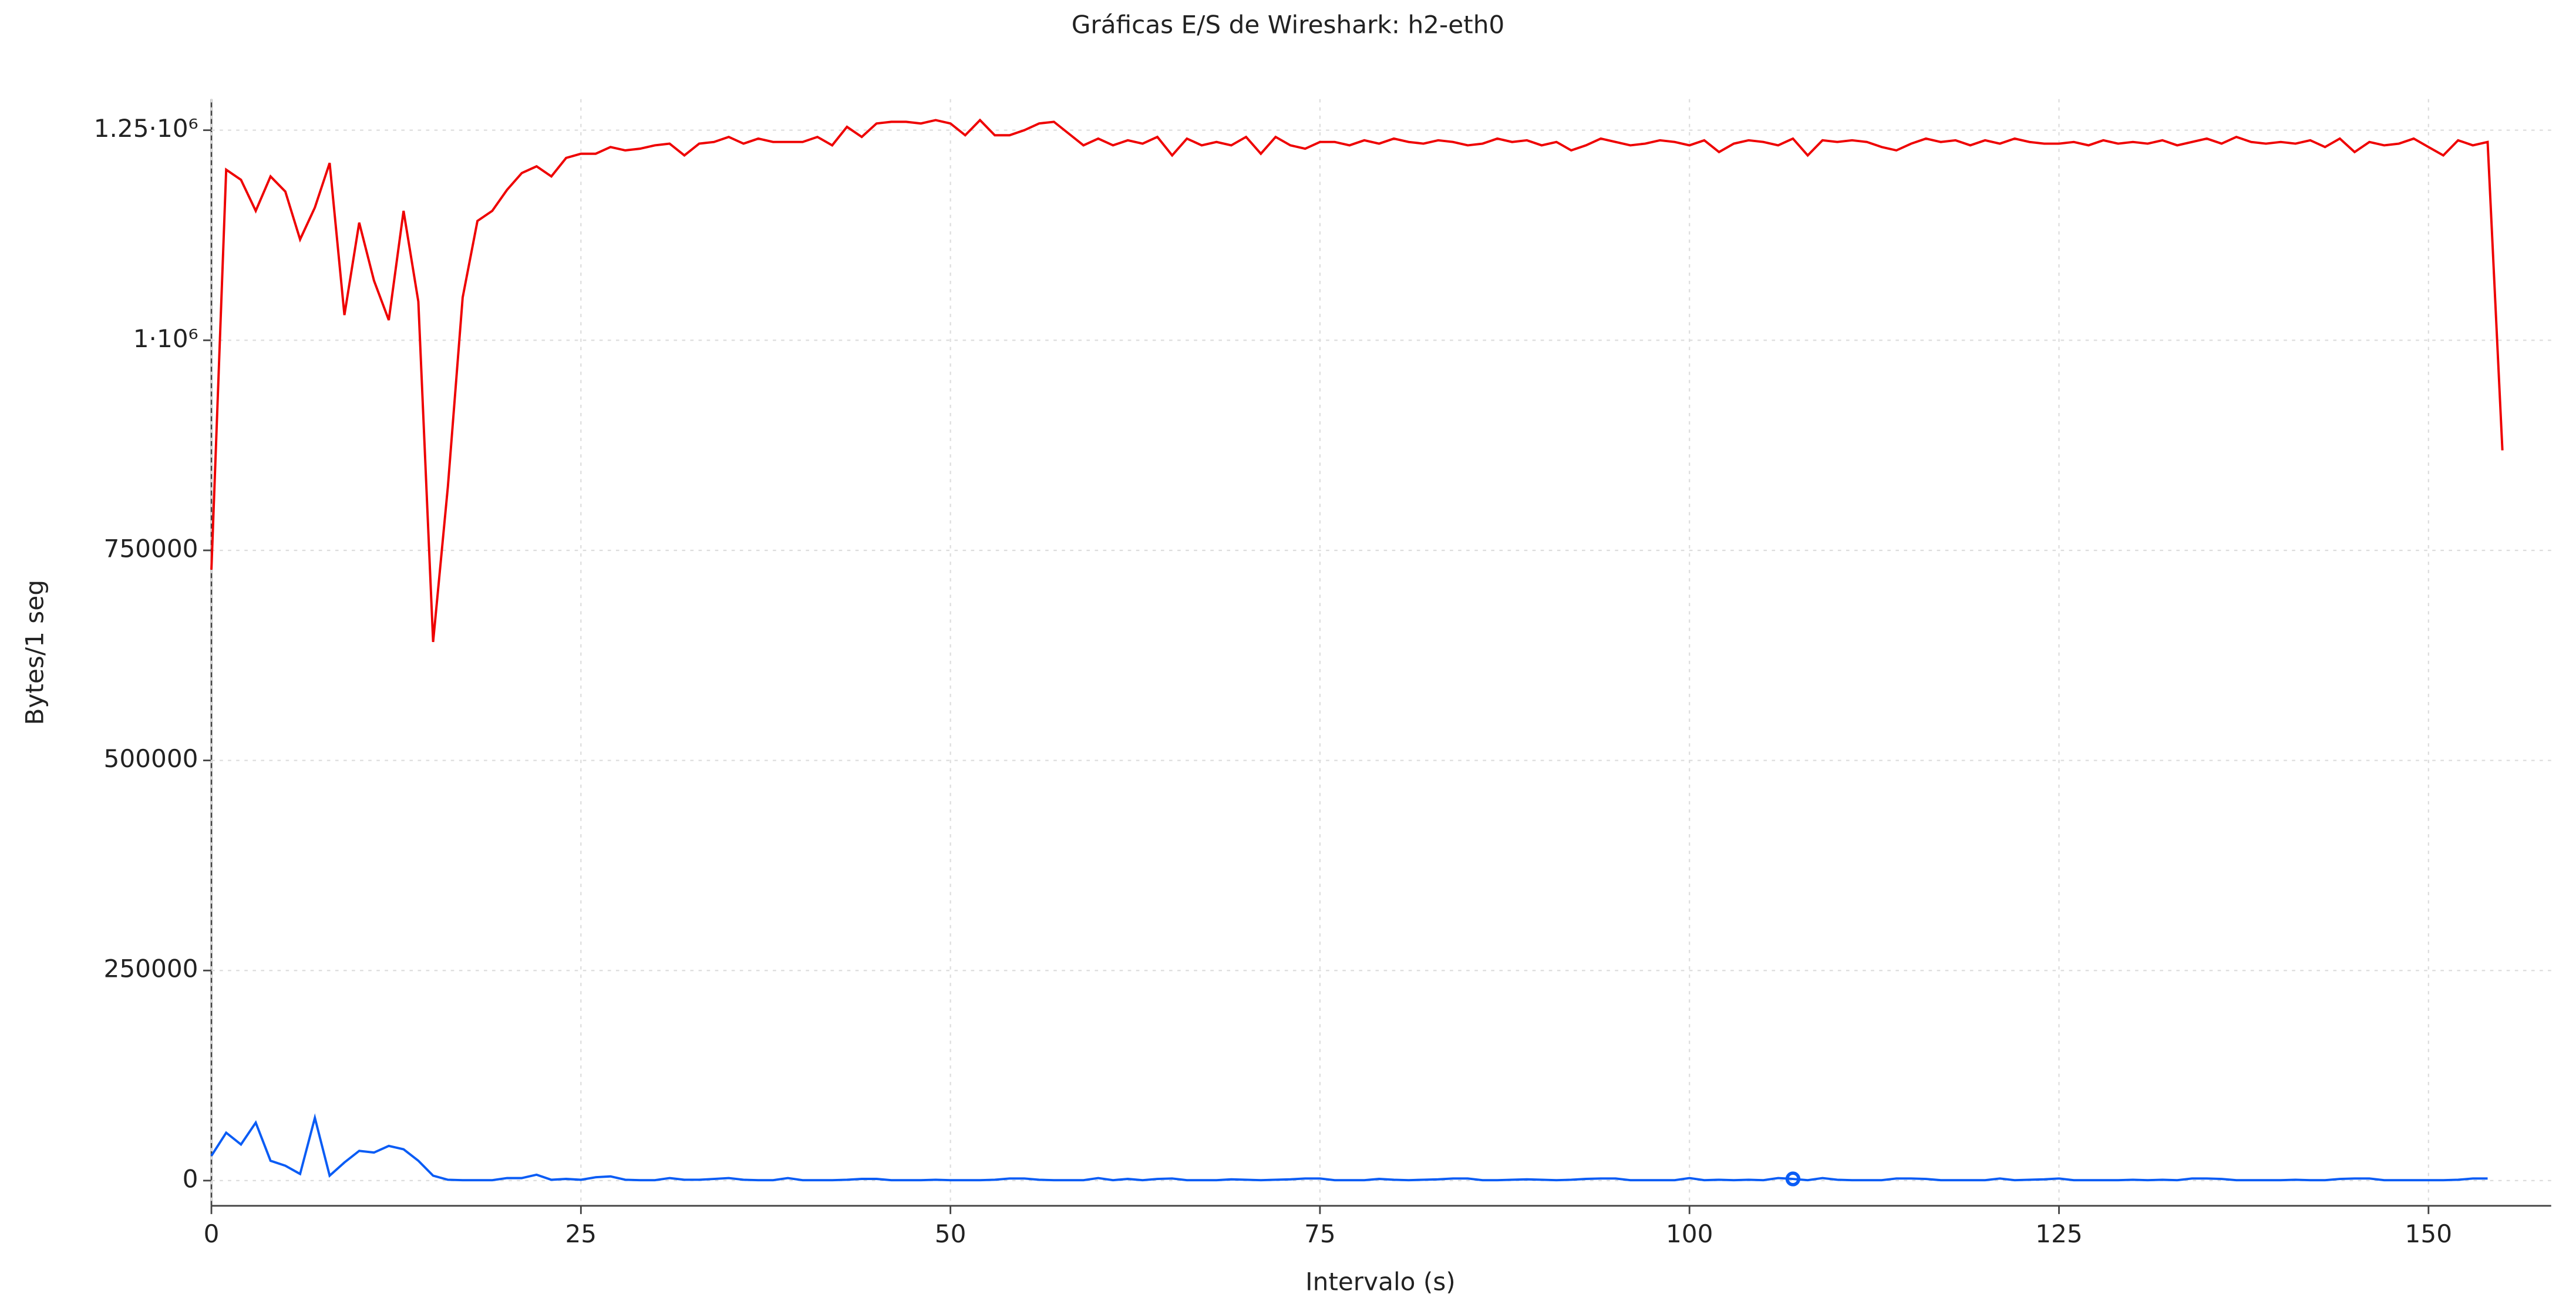 Image resolution: width=2576 pixels, height=1314 pixels. What do you see at coordinates (151, 758) in the screenshot?
I see `y-tick-label: 500000` at bounding box center [151, 758].